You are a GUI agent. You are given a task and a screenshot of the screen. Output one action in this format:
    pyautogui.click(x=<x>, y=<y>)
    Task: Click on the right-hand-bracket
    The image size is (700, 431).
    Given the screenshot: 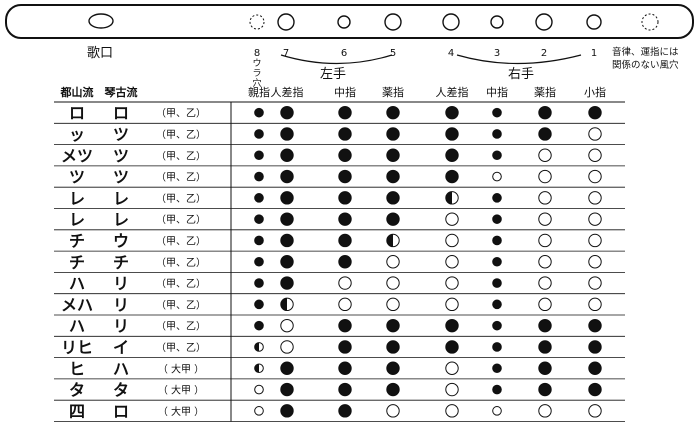 What is the action you would take?
    pyautogui.click(x=519, y=59)
    